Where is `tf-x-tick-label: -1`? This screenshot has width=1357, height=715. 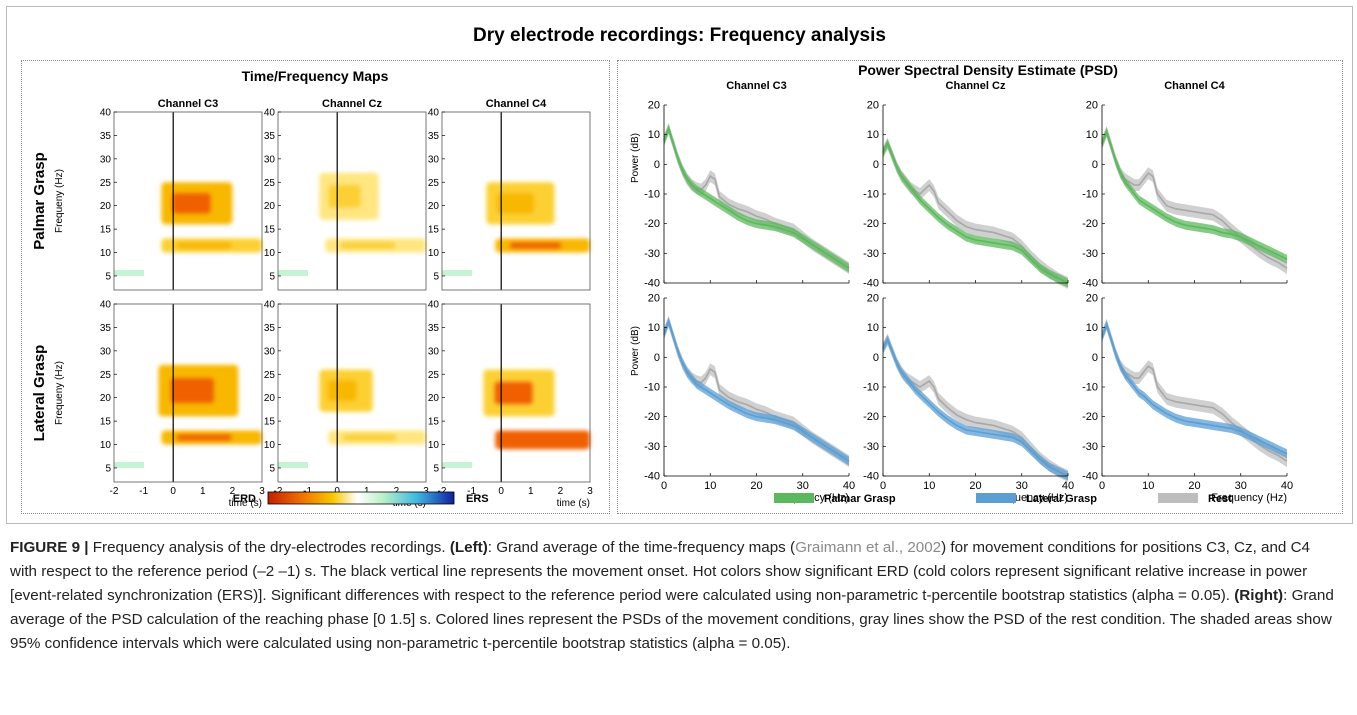
tf-x-tick-label: -1 is located at coordinates (307, 491).